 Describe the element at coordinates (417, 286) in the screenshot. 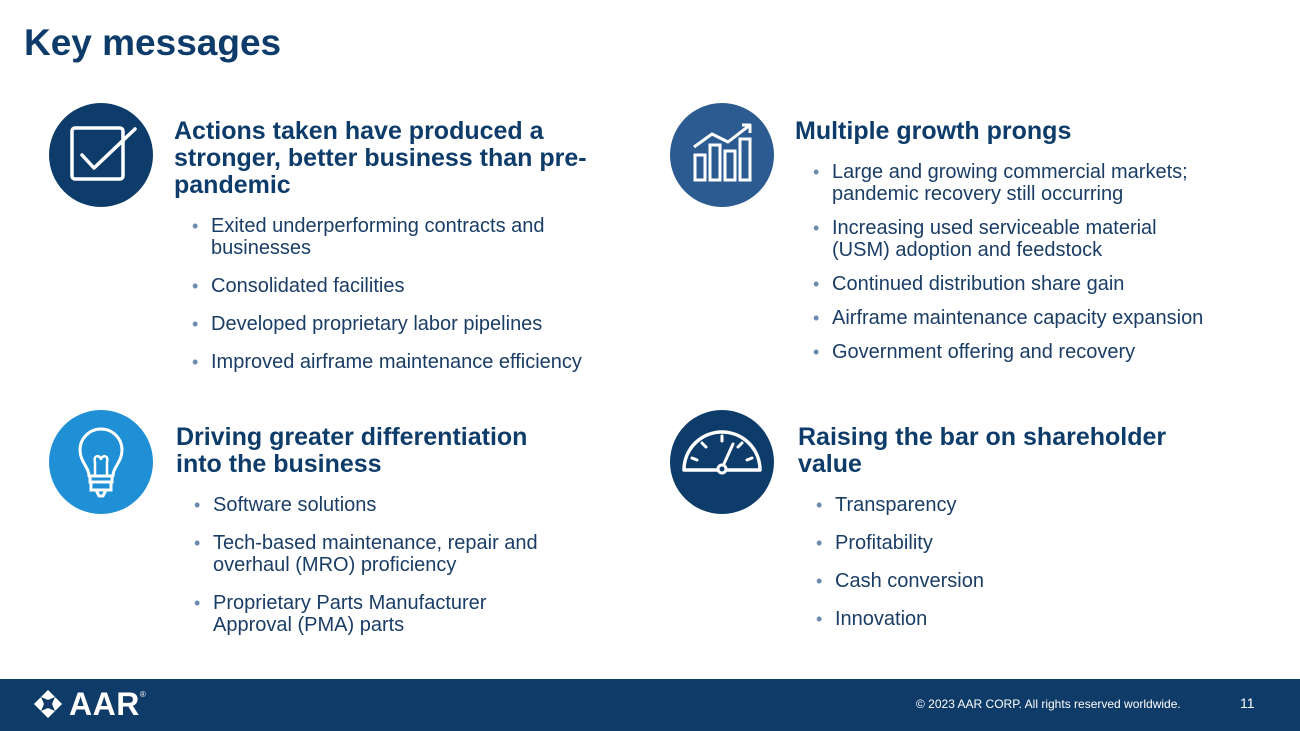

I see `list-item: Consolidated facilities` at that location.